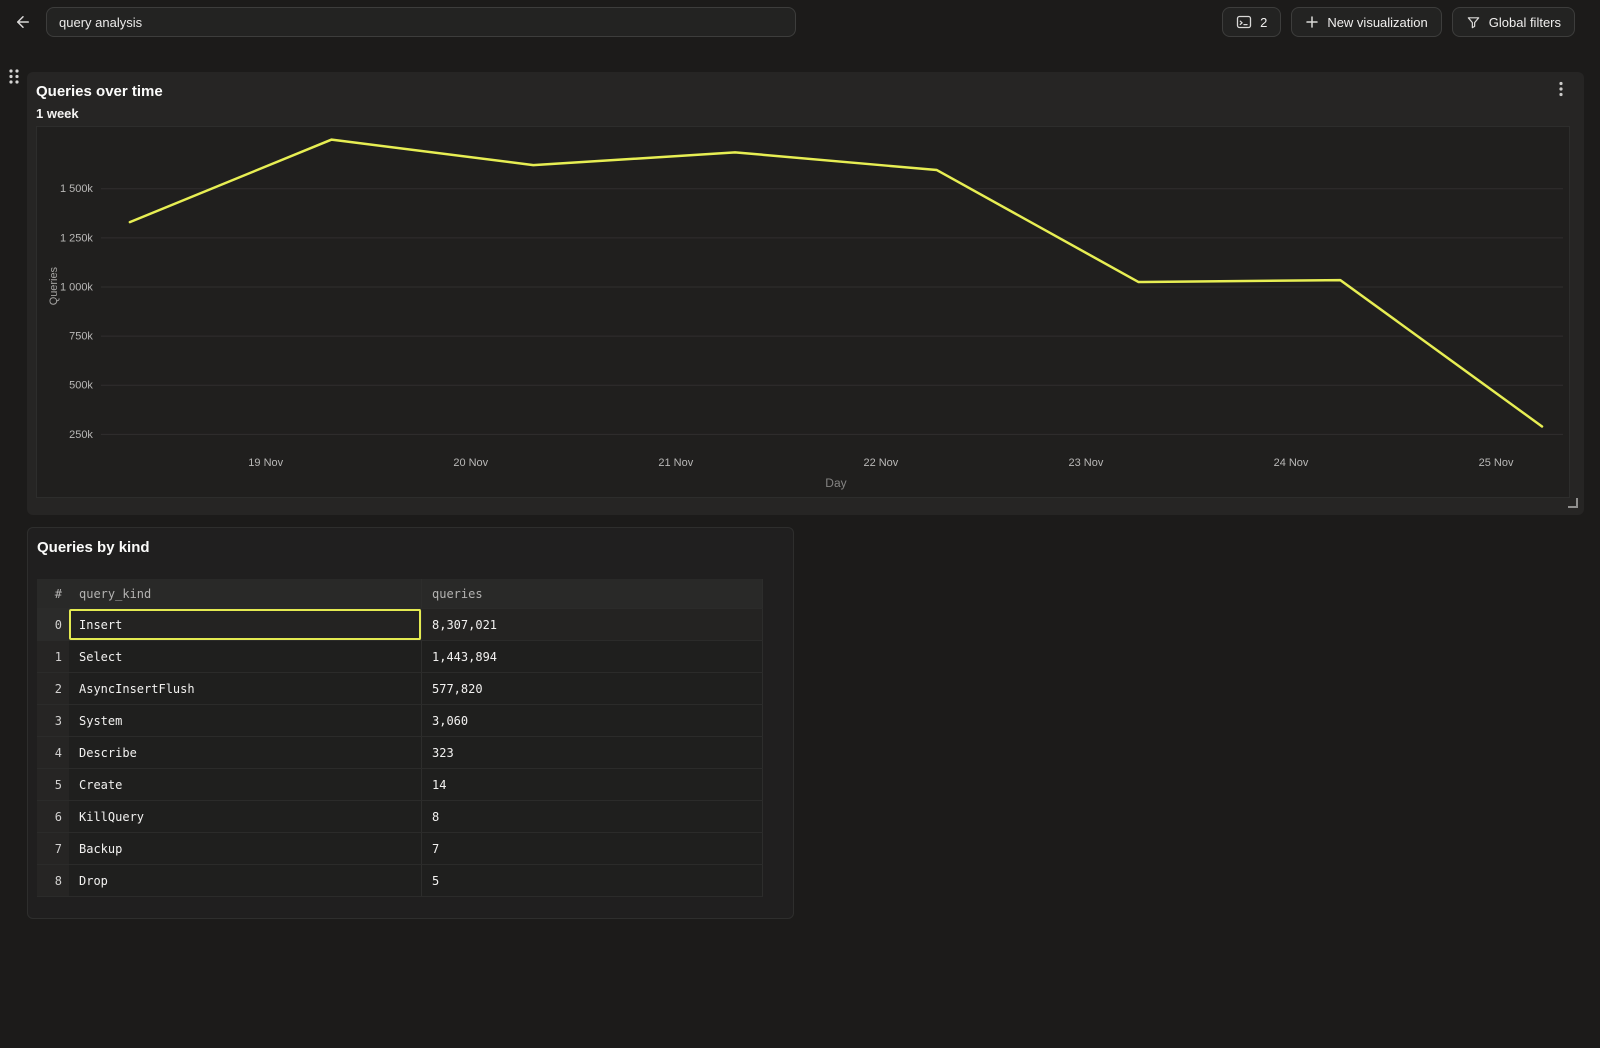  Describe the element at coordinates (53, 880) in the screenshot. I see `row-index-cell: 8` at that location.